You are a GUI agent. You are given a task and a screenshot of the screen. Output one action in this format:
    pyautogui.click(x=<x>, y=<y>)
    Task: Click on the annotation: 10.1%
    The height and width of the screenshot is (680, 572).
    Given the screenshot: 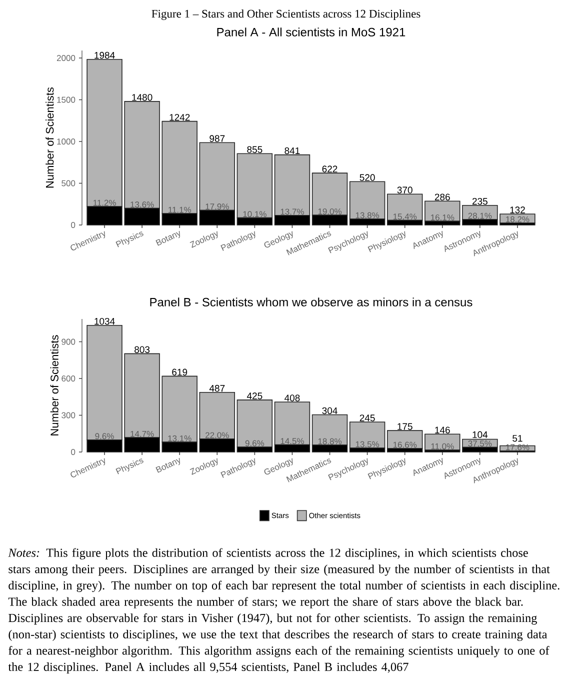 What is the action you would take?
    pyautogui.click(x=254, y=214)
    